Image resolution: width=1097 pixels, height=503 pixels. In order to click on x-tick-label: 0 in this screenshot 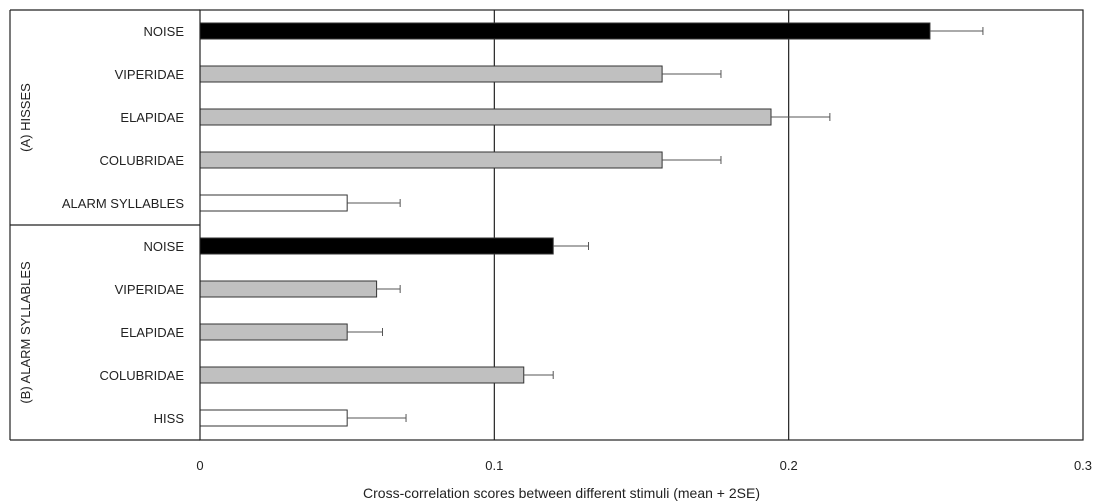, I will do `click(199, 465)`.